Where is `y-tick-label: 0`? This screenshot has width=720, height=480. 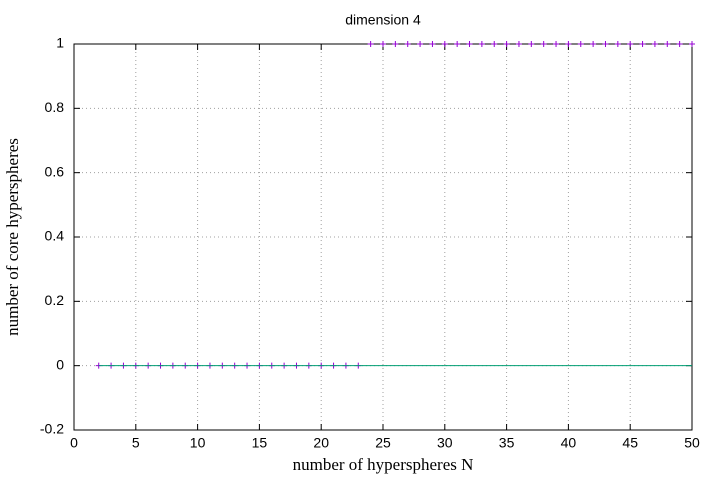
y-tick-label: 0 is located at coordinates (60, 364).